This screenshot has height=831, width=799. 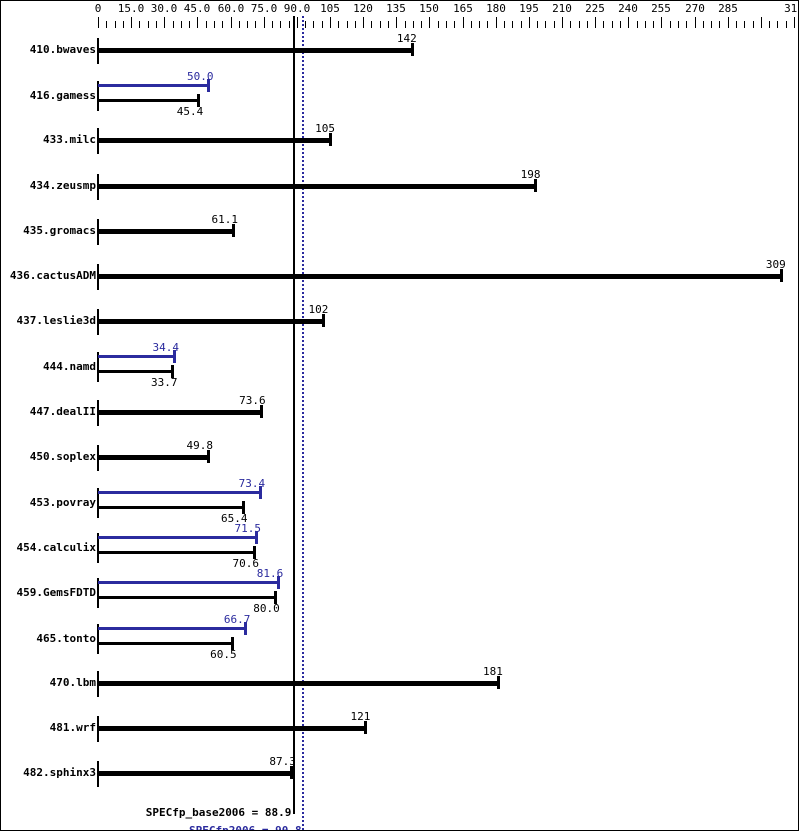 What do you see at coordinates (164, 8) in the screenshot?
I see `axis-tick-label: 30.0` at bounding box center [164, 8].